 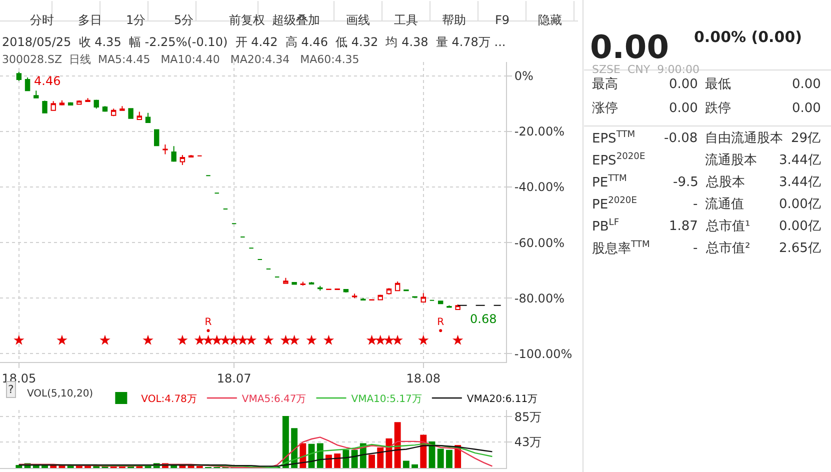 I want to click on text: 5分, so click(x=184, y=20).